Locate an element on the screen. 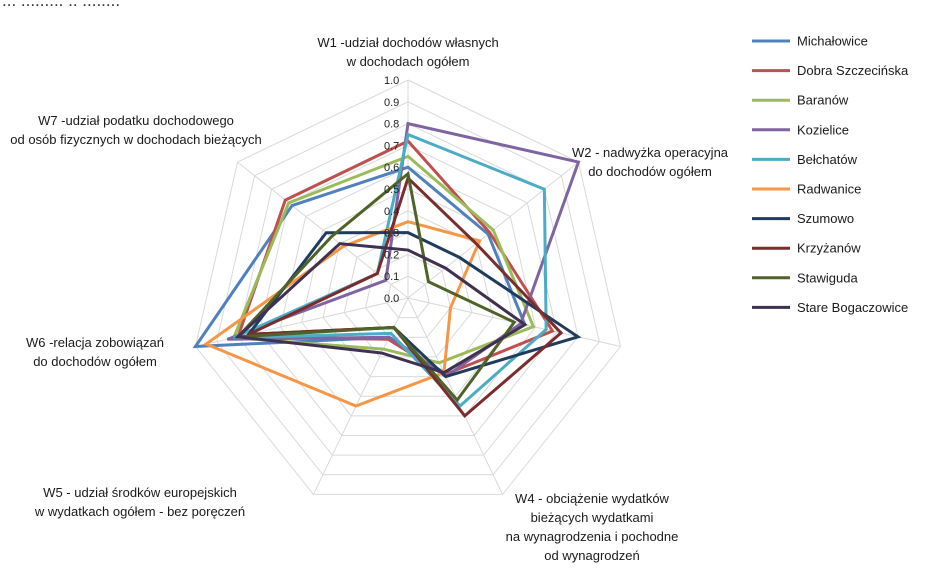 This screenshot has width=940, height=569. legend-label: Dobra Szczecińska is located at coordinates (853, 70).